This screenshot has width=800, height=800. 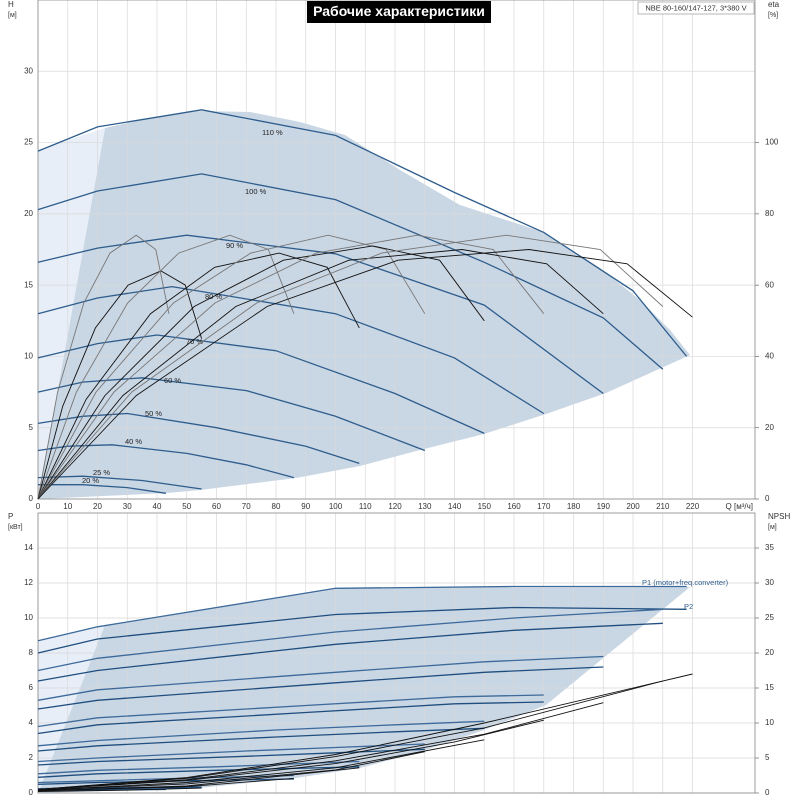 What do you see at coordinates (769, 582) in the screenshot?
I see `y2-tick-label: 30` at bounding box center [769, 582].